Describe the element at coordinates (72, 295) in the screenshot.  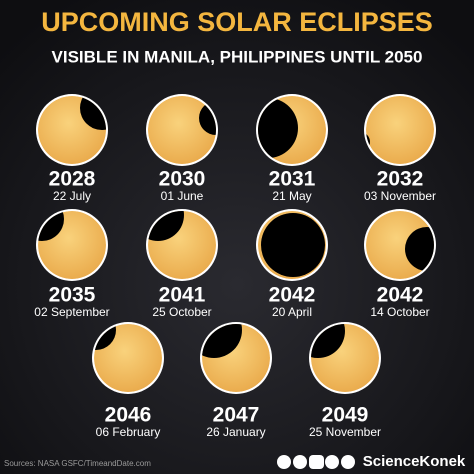
I see `eclipse-year: 2035` at that location.